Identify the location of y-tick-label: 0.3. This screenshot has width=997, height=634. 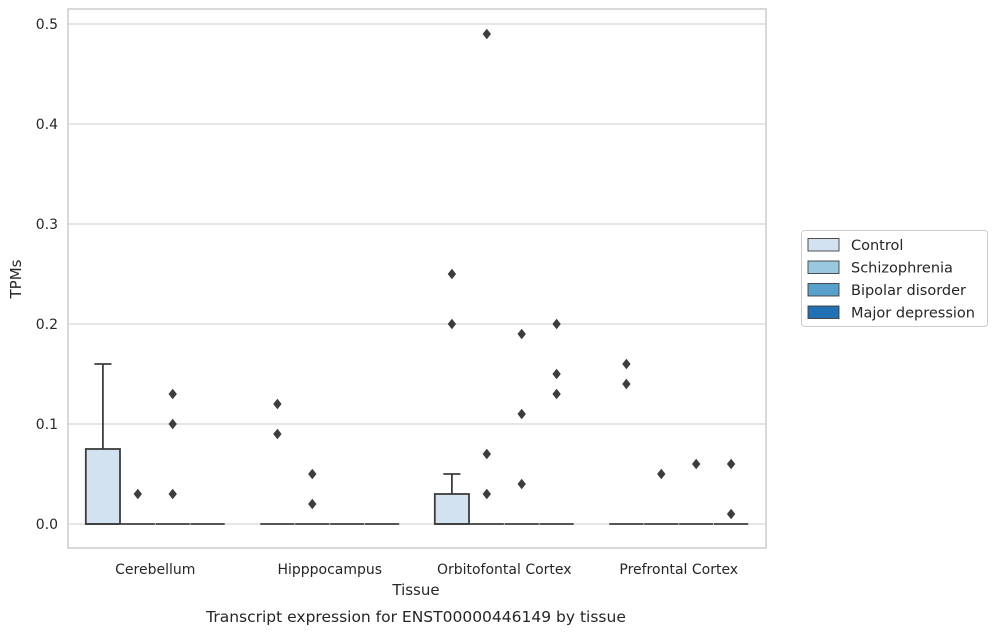
(47, 225).